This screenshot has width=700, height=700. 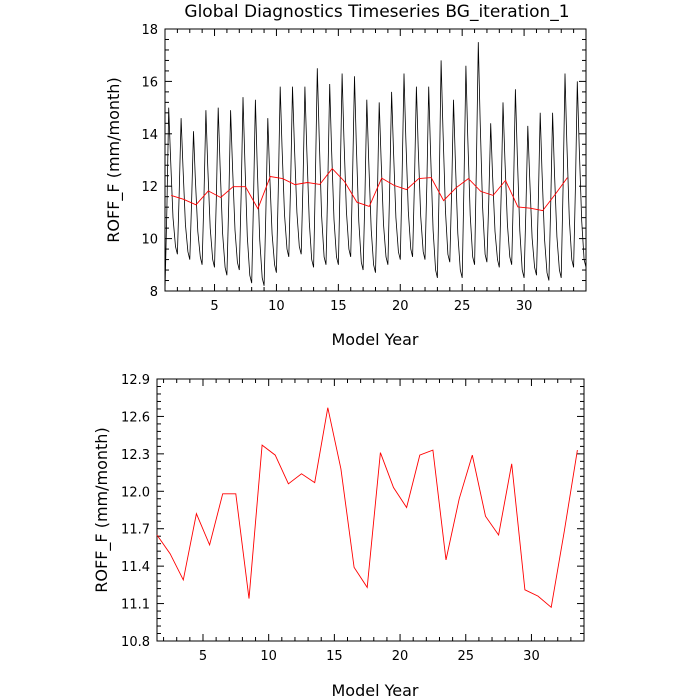 I want to click on y-tick-label: 11.4, so click(x=135, y=567).